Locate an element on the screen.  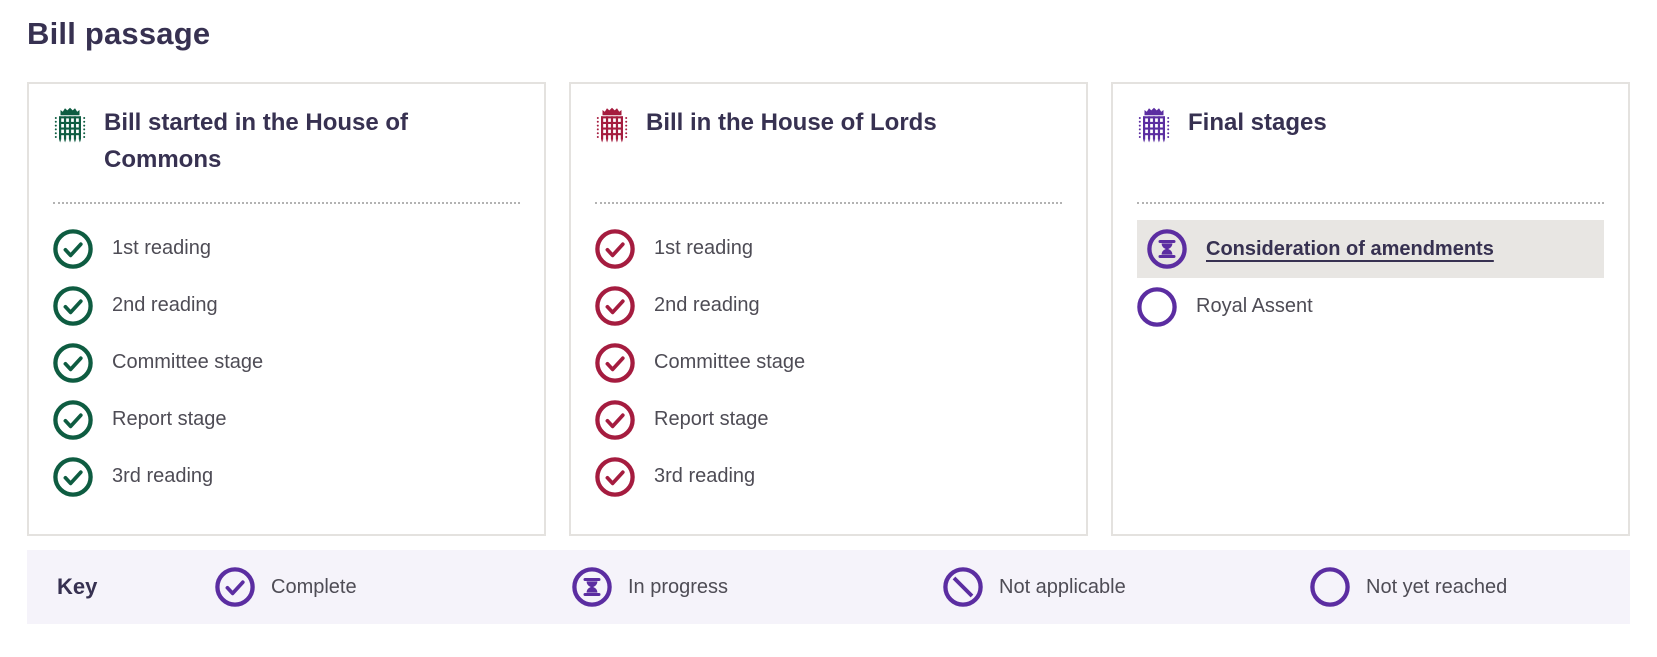
key-item-in-progress: In progress is located at coordinates (757, 587).